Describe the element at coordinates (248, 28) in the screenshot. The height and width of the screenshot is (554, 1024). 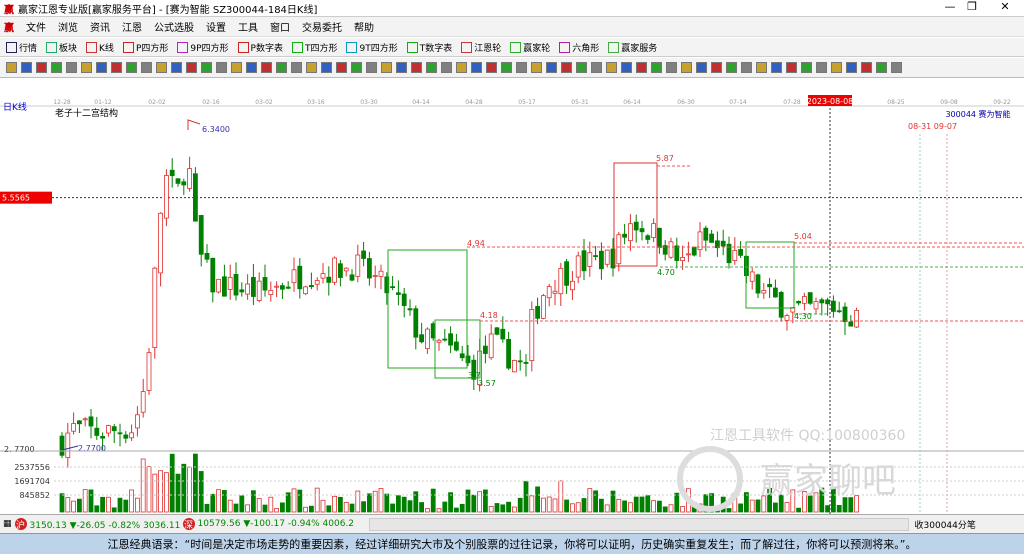
I see `menu-item: 工具` at that location.